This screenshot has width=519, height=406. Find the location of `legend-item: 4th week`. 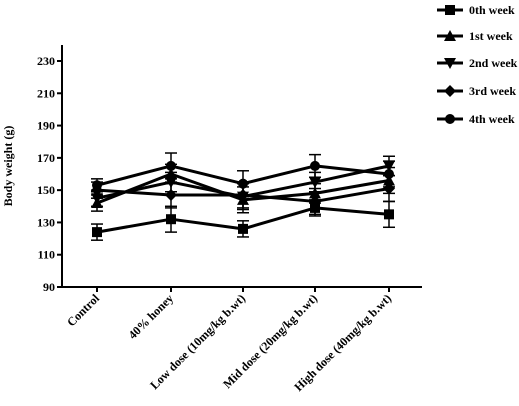

legend-item: 4th week is located at coordinates (476, 119).